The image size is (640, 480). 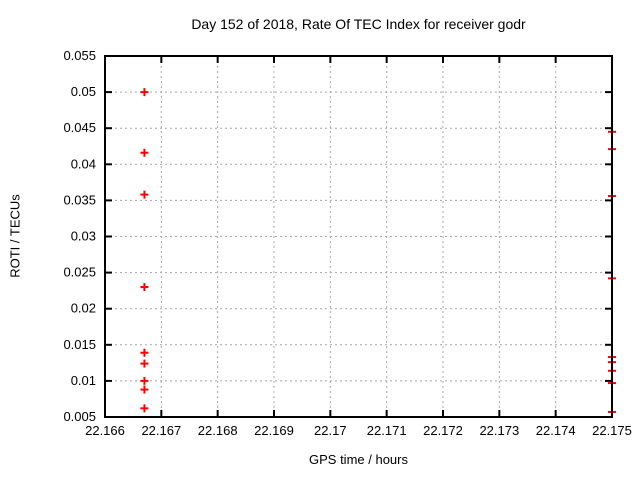 I want to click on x-axis-label: GPS time / hours, so click(x=358, y=459).